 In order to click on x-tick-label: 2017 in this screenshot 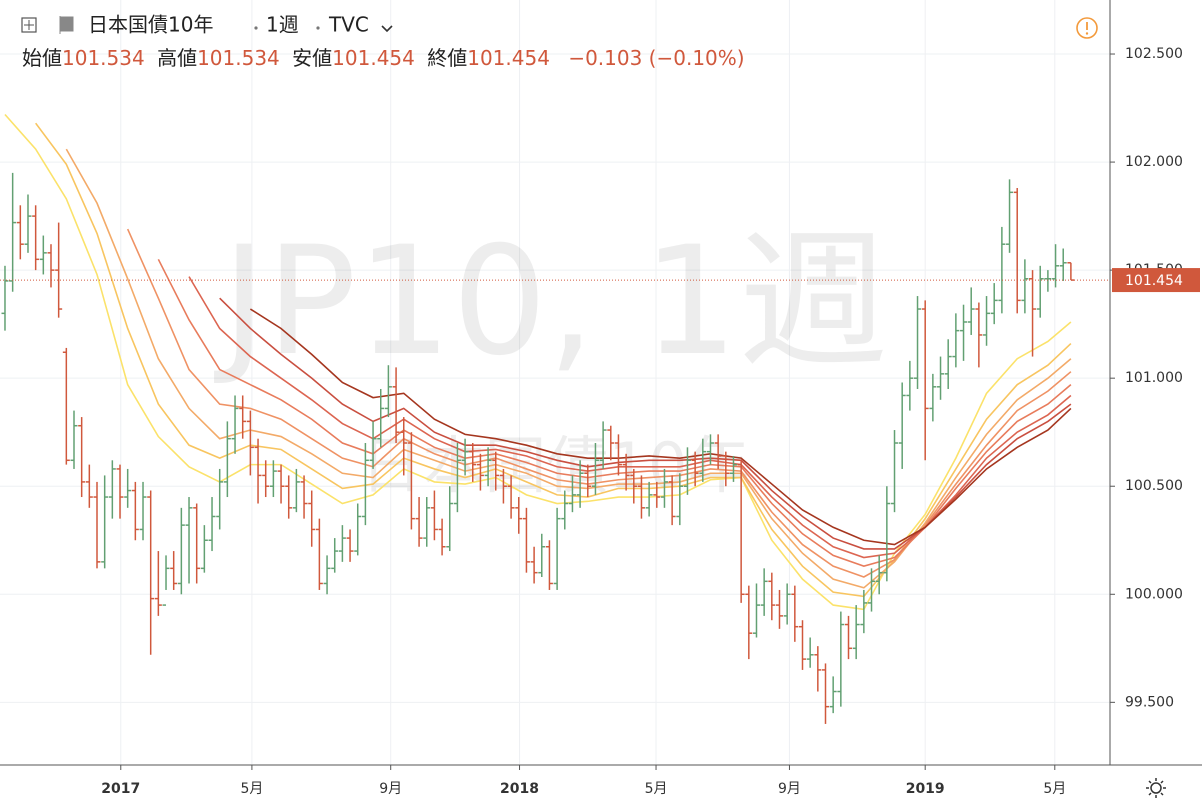, I will do `click(120, 789)`.